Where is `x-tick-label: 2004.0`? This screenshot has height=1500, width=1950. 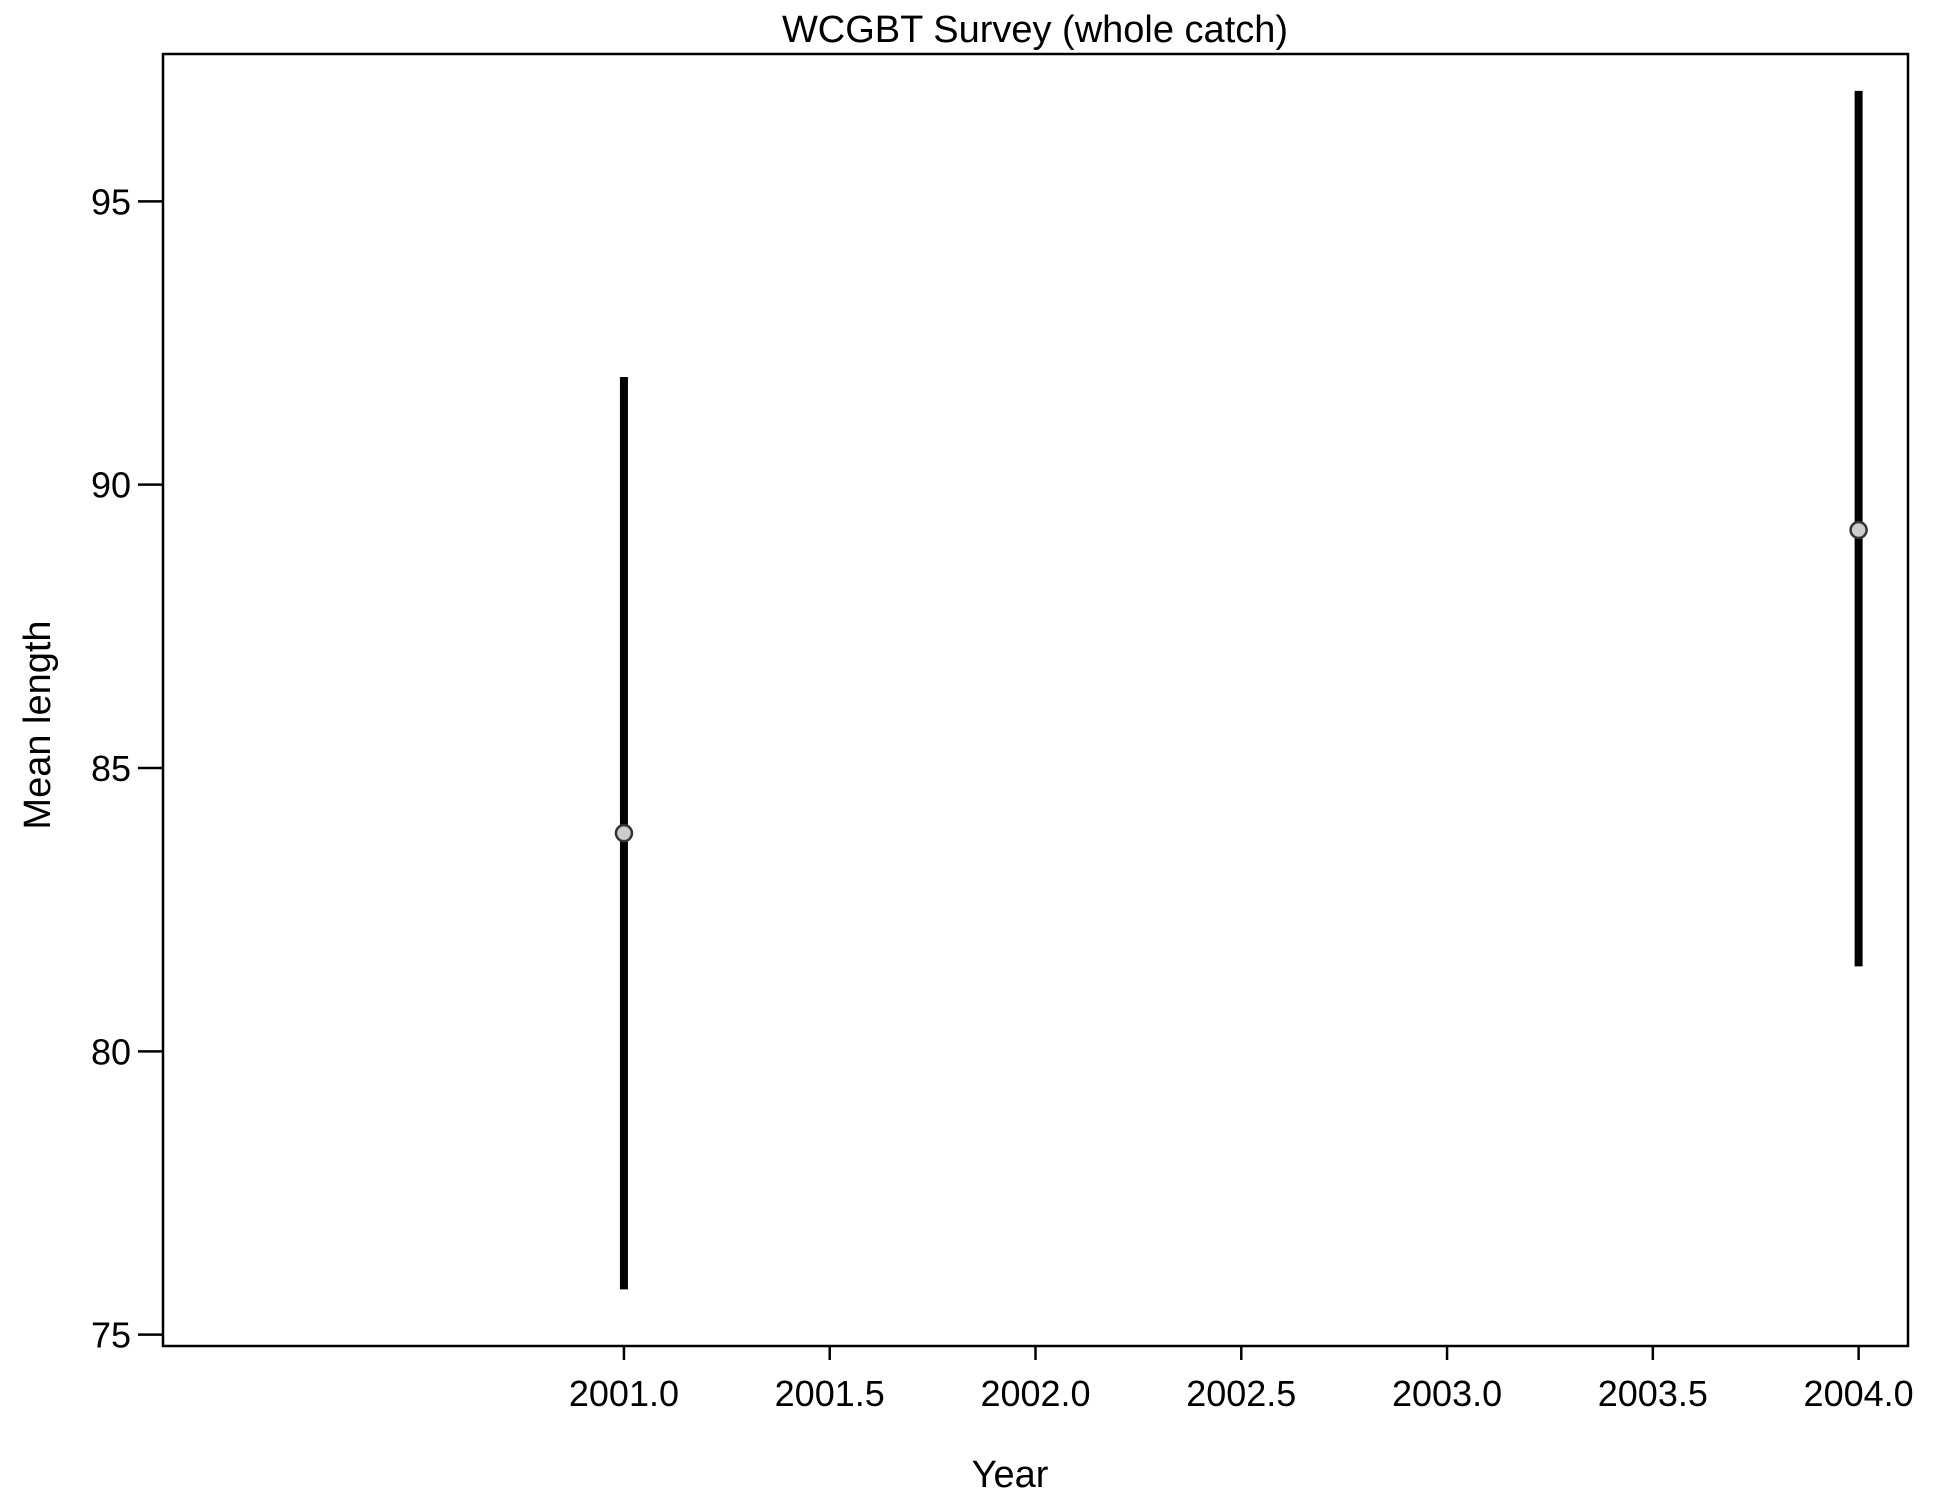
x-tick-label: 2004.0 is located at coordinates (1859, 1393).